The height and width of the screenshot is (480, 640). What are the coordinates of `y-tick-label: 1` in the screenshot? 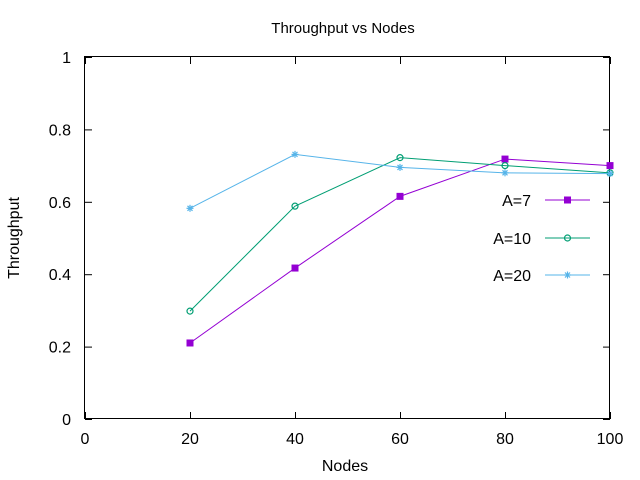 It's located at (66, 58).